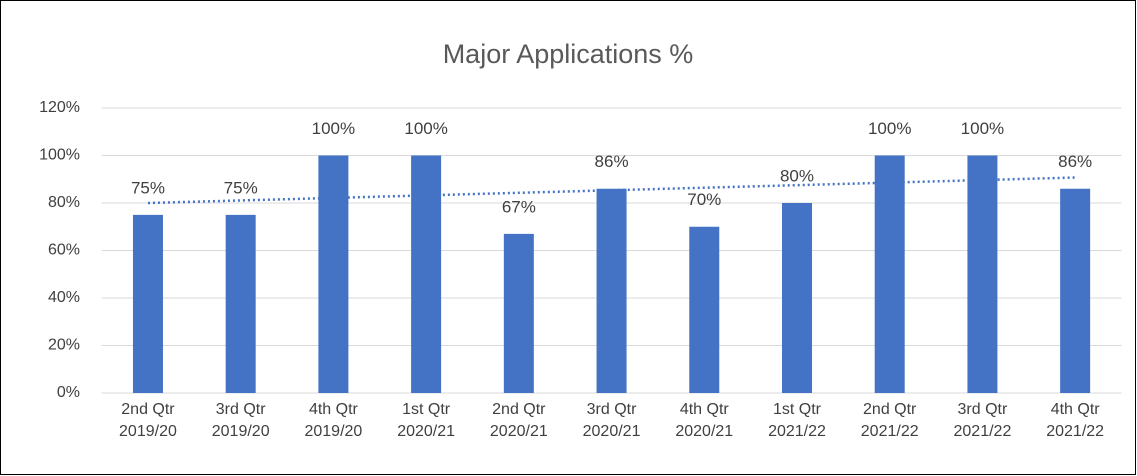 This screenshot has width=1137, height=476. I want to click on y-tick-label: 100%, so click(59, 155).